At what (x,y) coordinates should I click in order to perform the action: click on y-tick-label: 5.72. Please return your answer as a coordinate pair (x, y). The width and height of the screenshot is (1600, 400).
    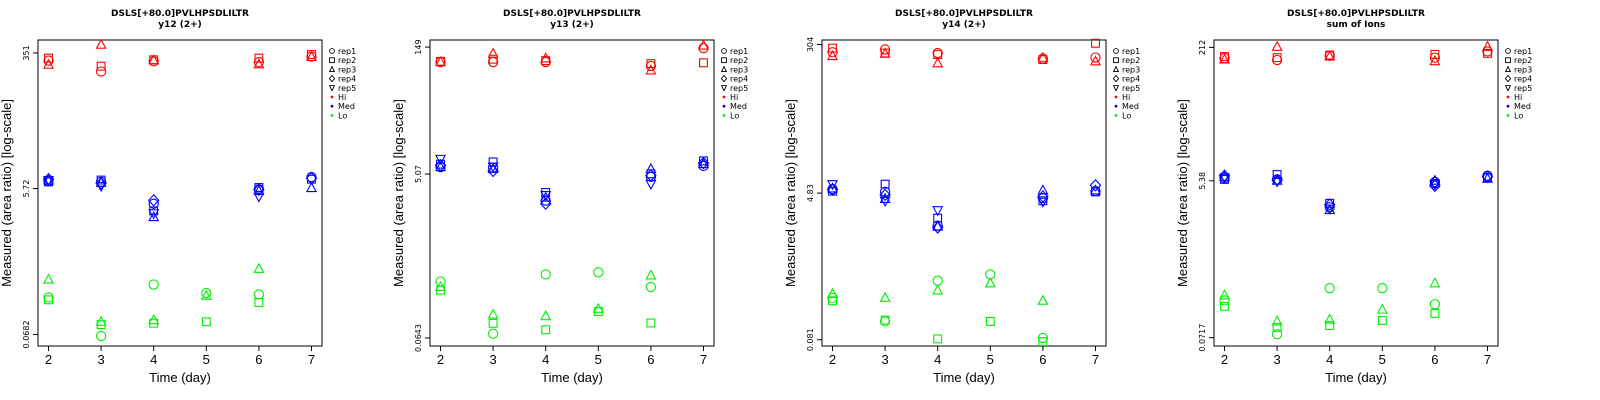
    Looking at the image, I should click on (26, 189).